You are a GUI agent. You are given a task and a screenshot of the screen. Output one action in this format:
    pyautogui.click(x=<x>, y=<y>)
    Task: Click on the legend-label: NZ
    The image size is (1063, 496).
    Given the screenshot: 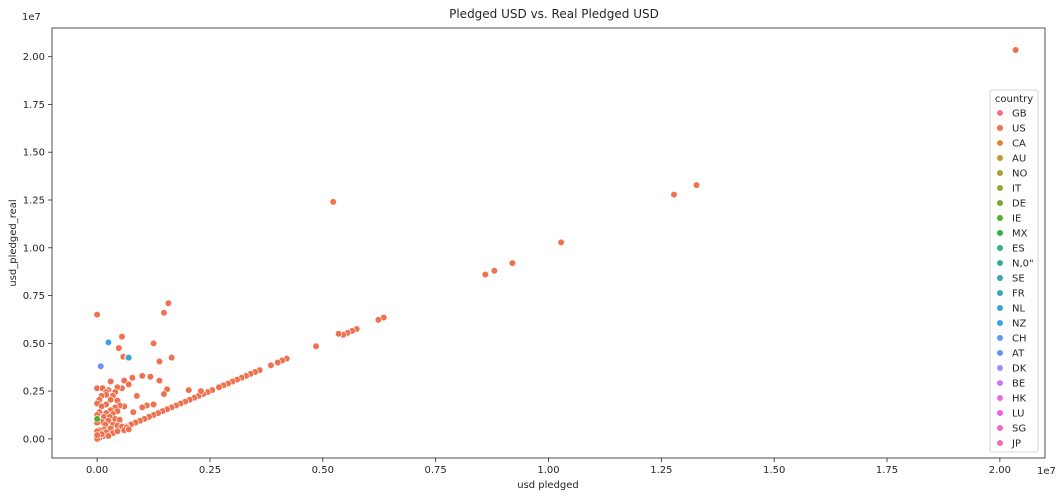 What is the action you would take?
    pyautogui.click(x=1019, y=324)
    